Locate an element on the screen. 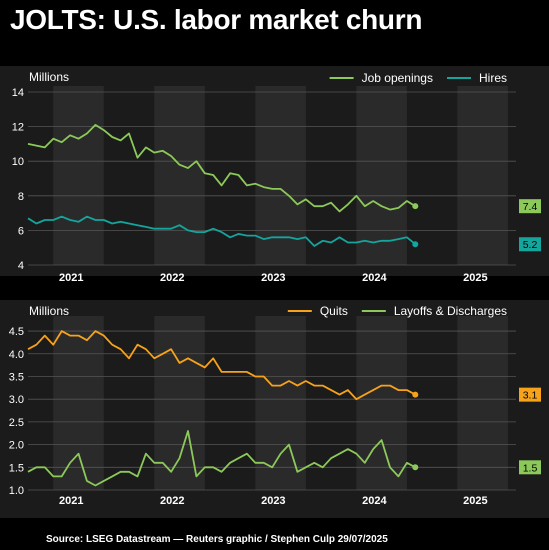 The image size is (549, 550). y-tick-label: 12 is located at coordinates (18, 128).